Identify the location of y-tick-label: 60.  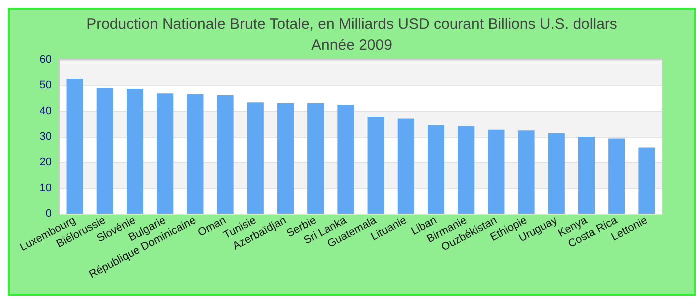
(46, 60).